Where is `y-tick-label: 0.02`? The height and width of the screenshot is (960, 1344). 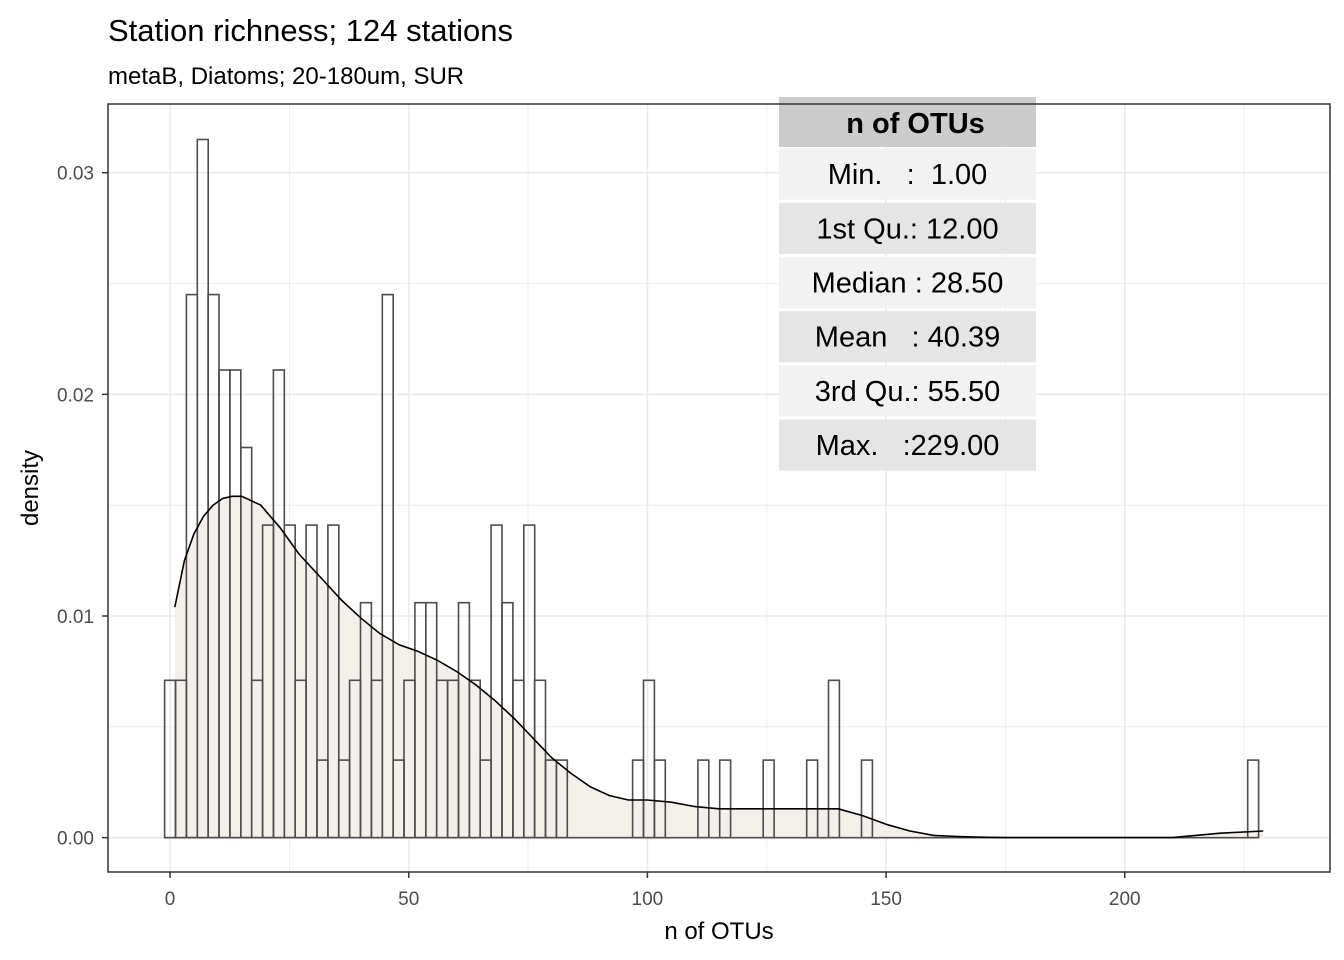 y-tick-label: 0.02 is located at coordinates (75, 395).